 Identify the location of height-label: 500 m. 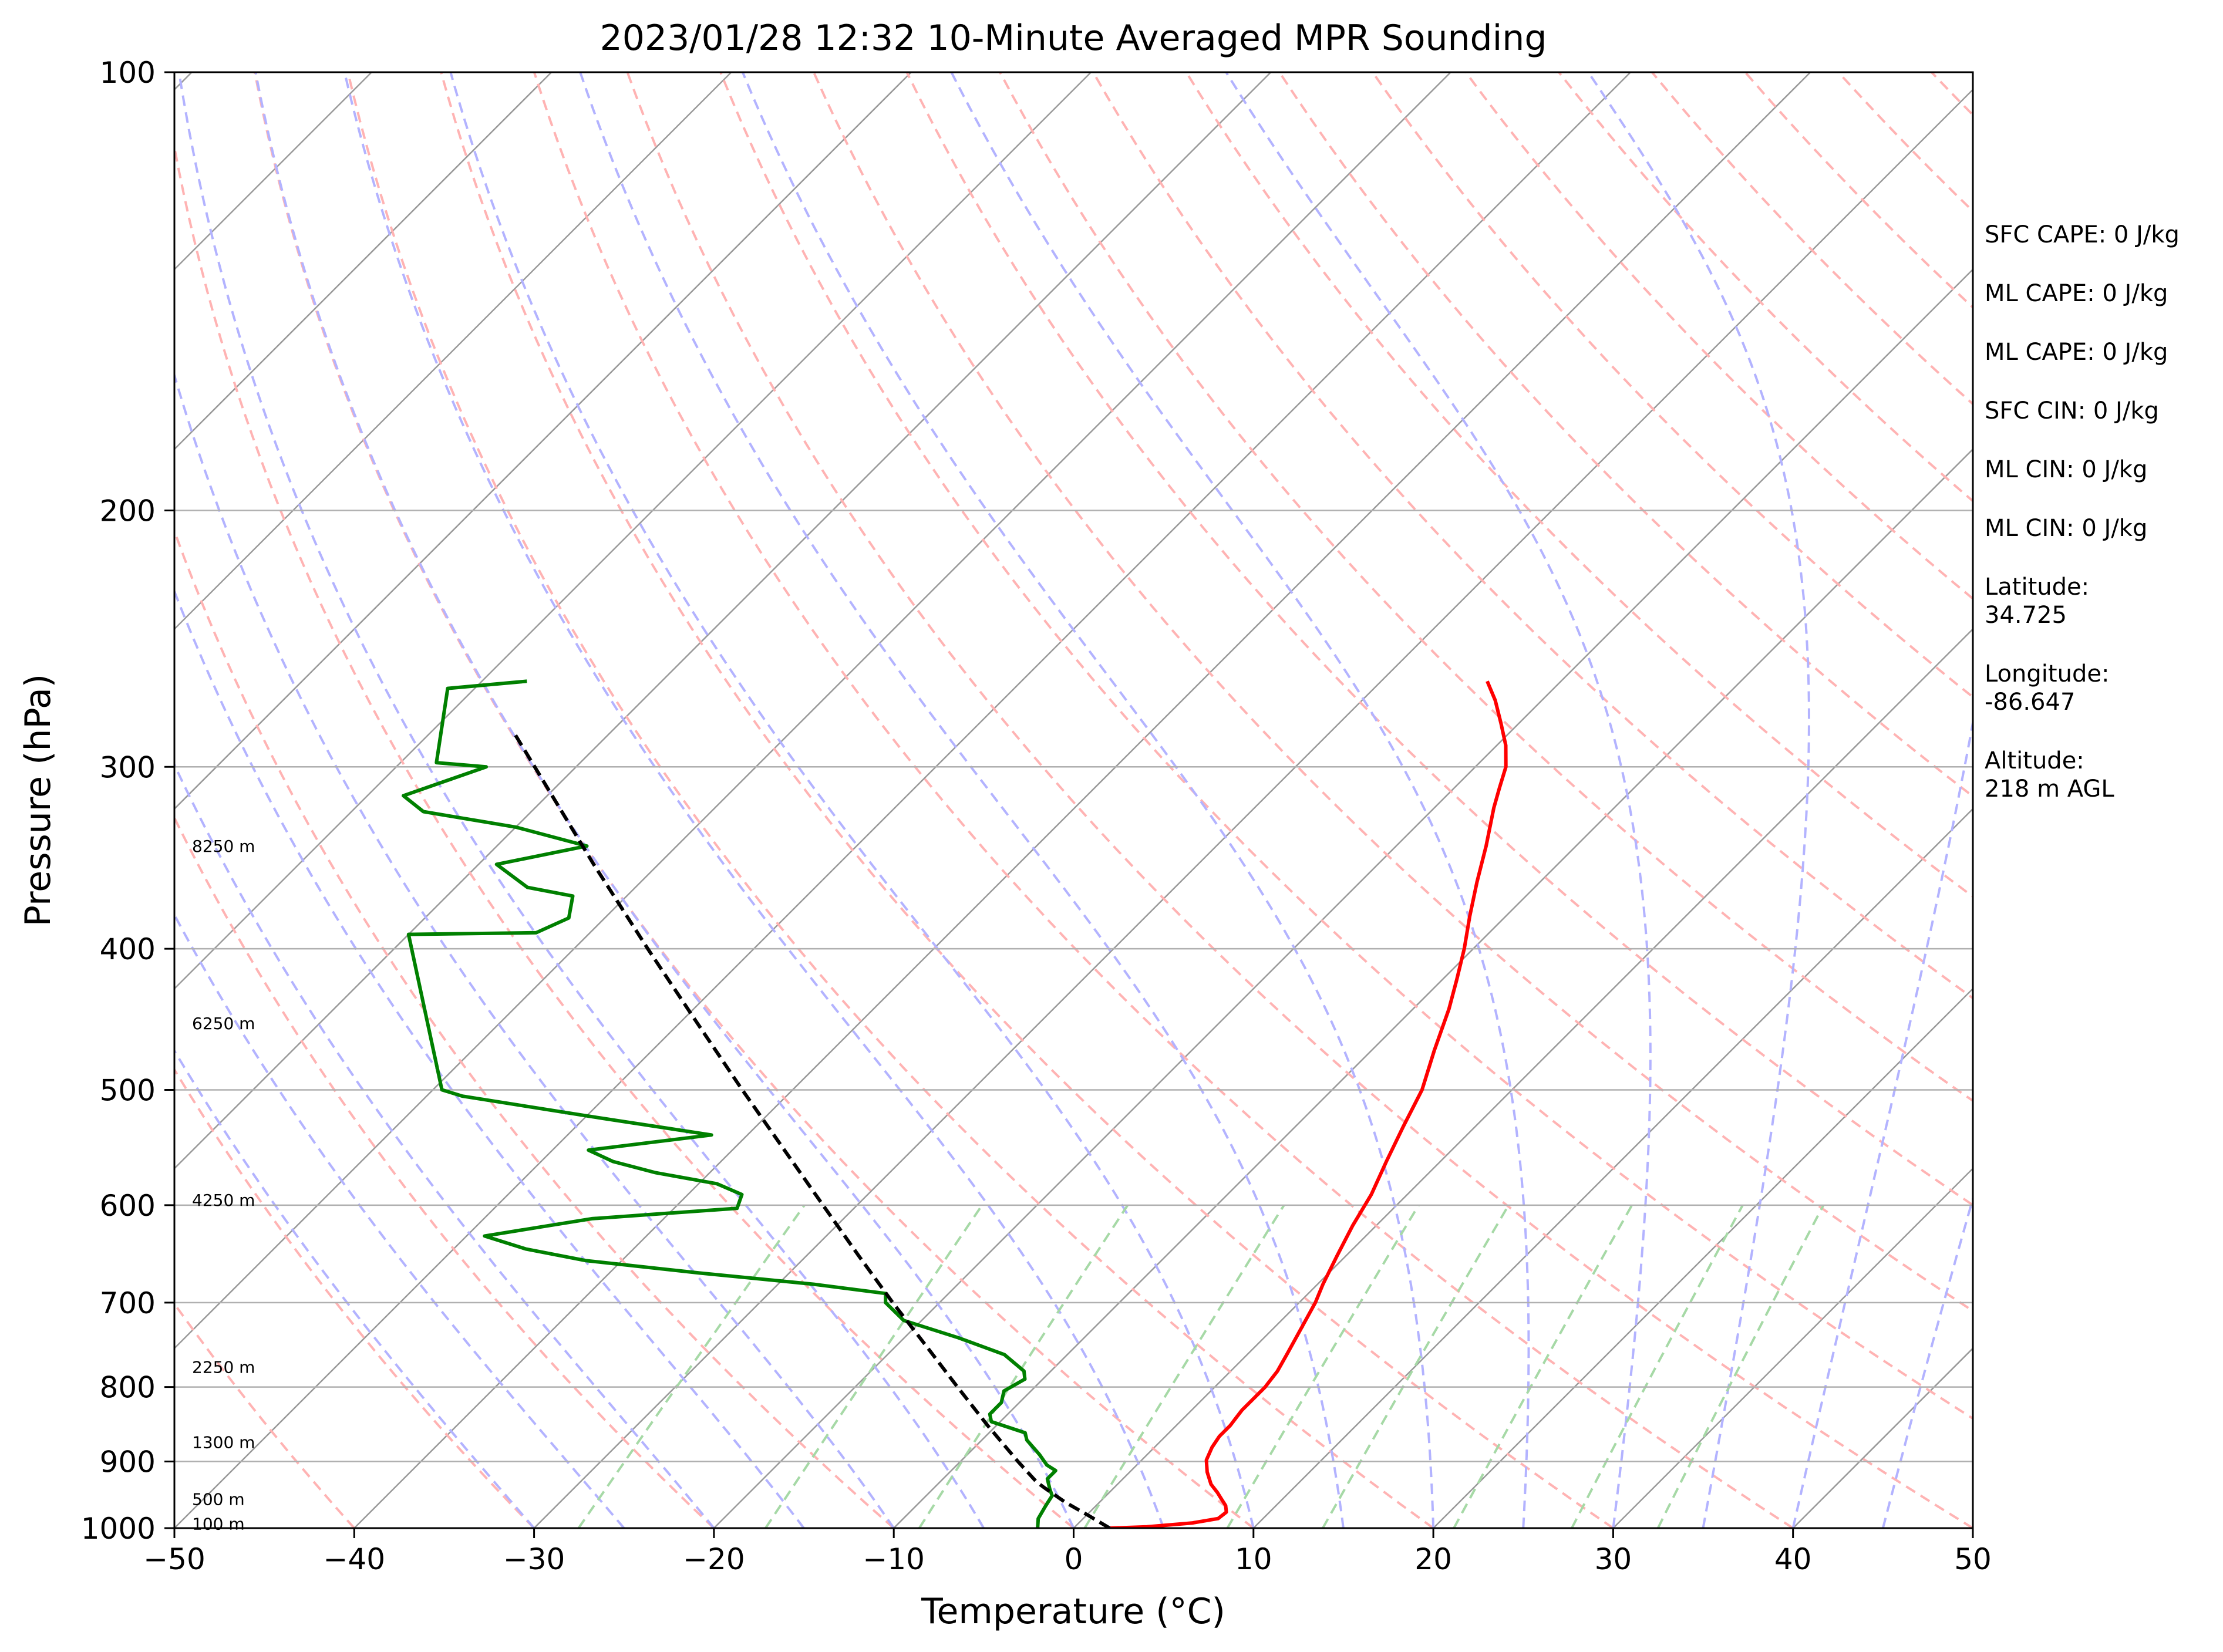
(218, 1499).